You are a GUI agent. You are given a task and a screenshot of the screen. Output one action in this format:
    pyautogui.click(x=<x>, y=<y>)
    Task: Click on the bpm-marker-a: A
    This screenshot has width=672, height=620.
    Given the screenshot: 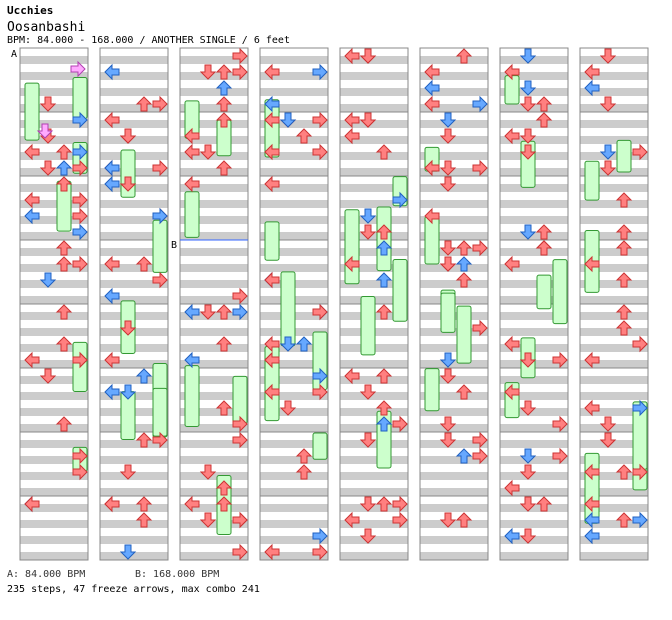 What is the action you would take?
    pyautogui.click(x=14, y=54)
    